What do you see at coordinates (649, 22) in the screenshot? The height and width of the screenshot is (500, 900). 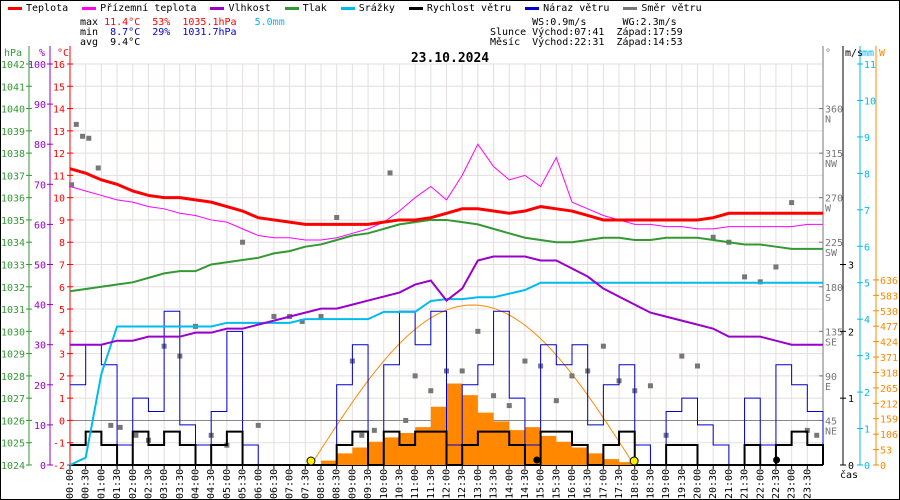 I see `wind-gust-max: WG:2.3m/s` at bounding box center [649, 22].